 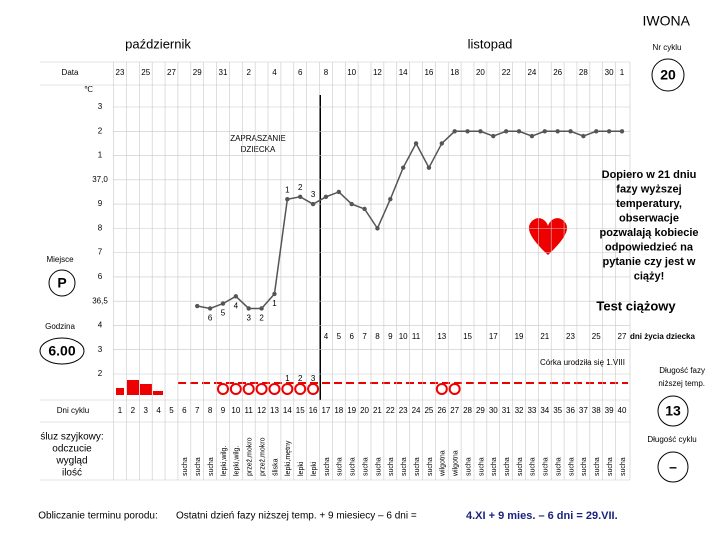 I want to click on due-result: 4.XI + 9 mies. – 6 dni = 29.VII., so click(x=542, y=516).